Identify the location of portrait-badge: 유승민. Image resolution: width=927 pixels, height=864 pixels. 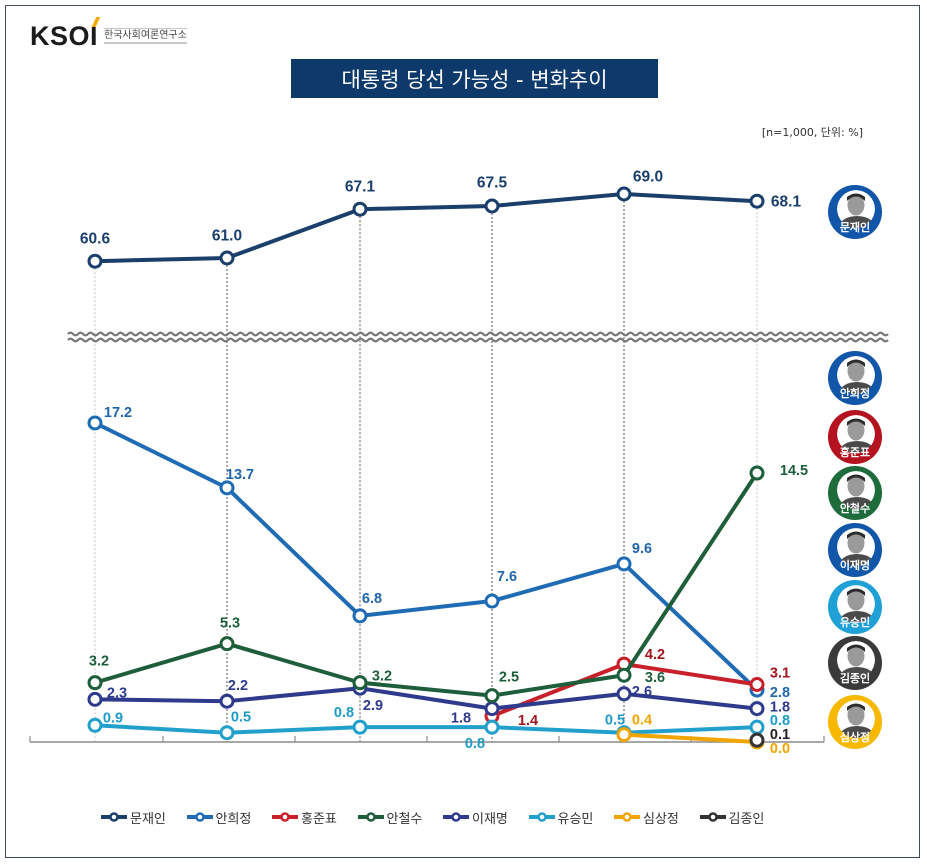
(855, 607).